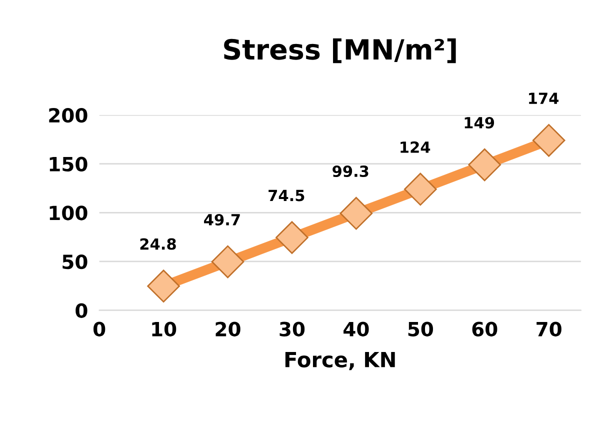 This screenshot has width=602, height=434. I want to click on chart-title: Stress [MN/m²], so click(340, 51).